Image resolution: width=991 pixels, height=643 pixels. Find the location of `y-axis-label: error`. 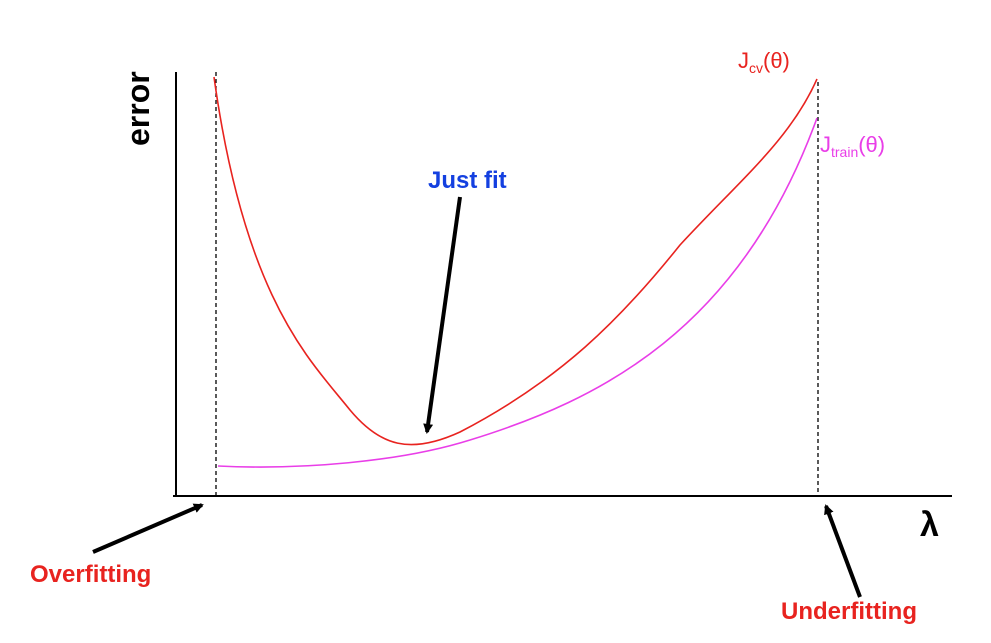

y-axis-label: error is located at coordinates (138, 108).